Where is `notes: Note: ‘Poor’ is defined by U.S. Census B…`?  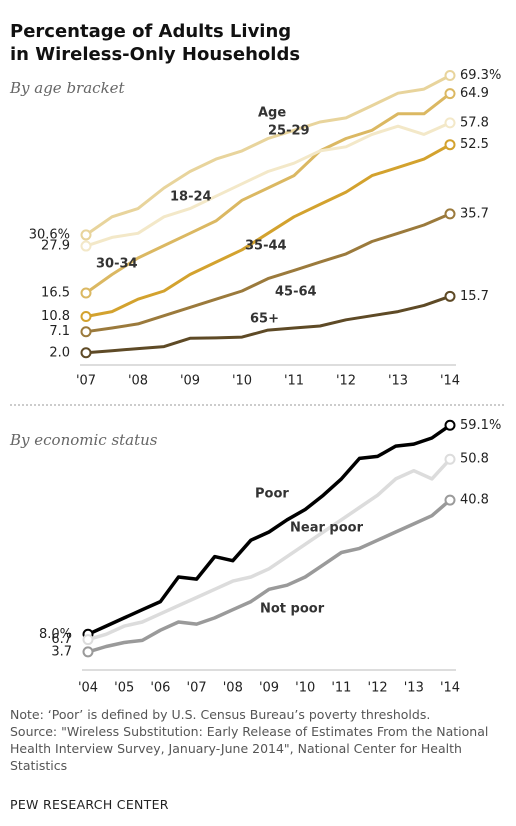 notes: Note: ‘Poor’ is defined by U.S. Census B… is located at coordinates (255, 740).